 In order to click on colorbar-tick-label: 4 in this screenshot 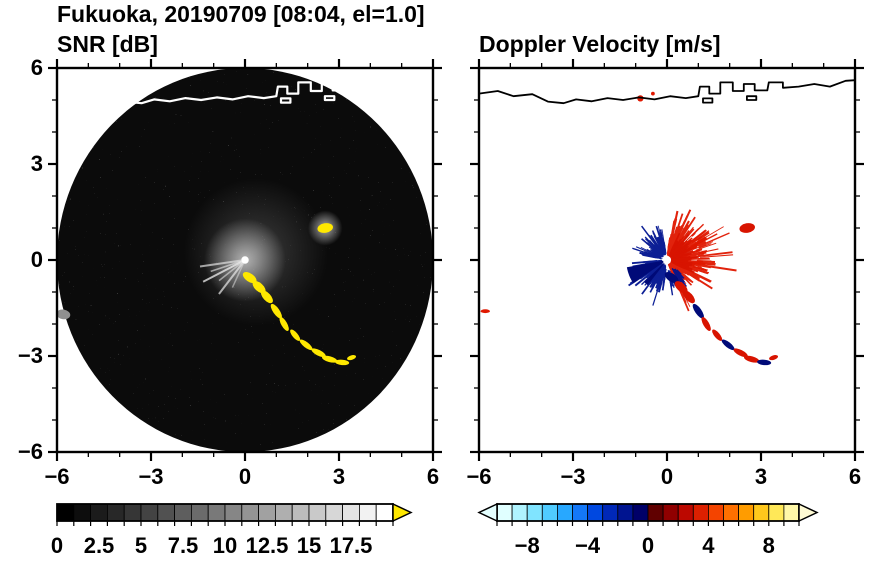, I will do `click(708, 545)`.